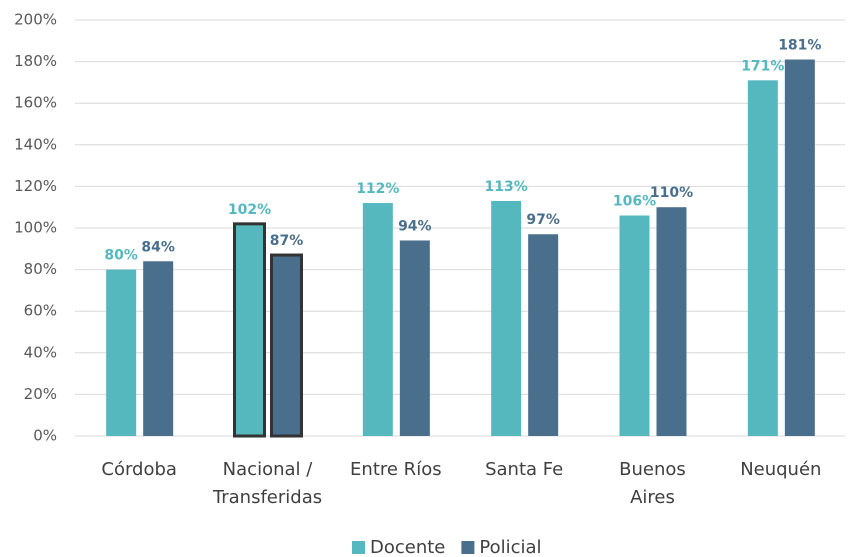 The image size is (854, 557). Describe the element at coordinates (121, 256) in the screenshot. I see `data-label: 80%` at that location.